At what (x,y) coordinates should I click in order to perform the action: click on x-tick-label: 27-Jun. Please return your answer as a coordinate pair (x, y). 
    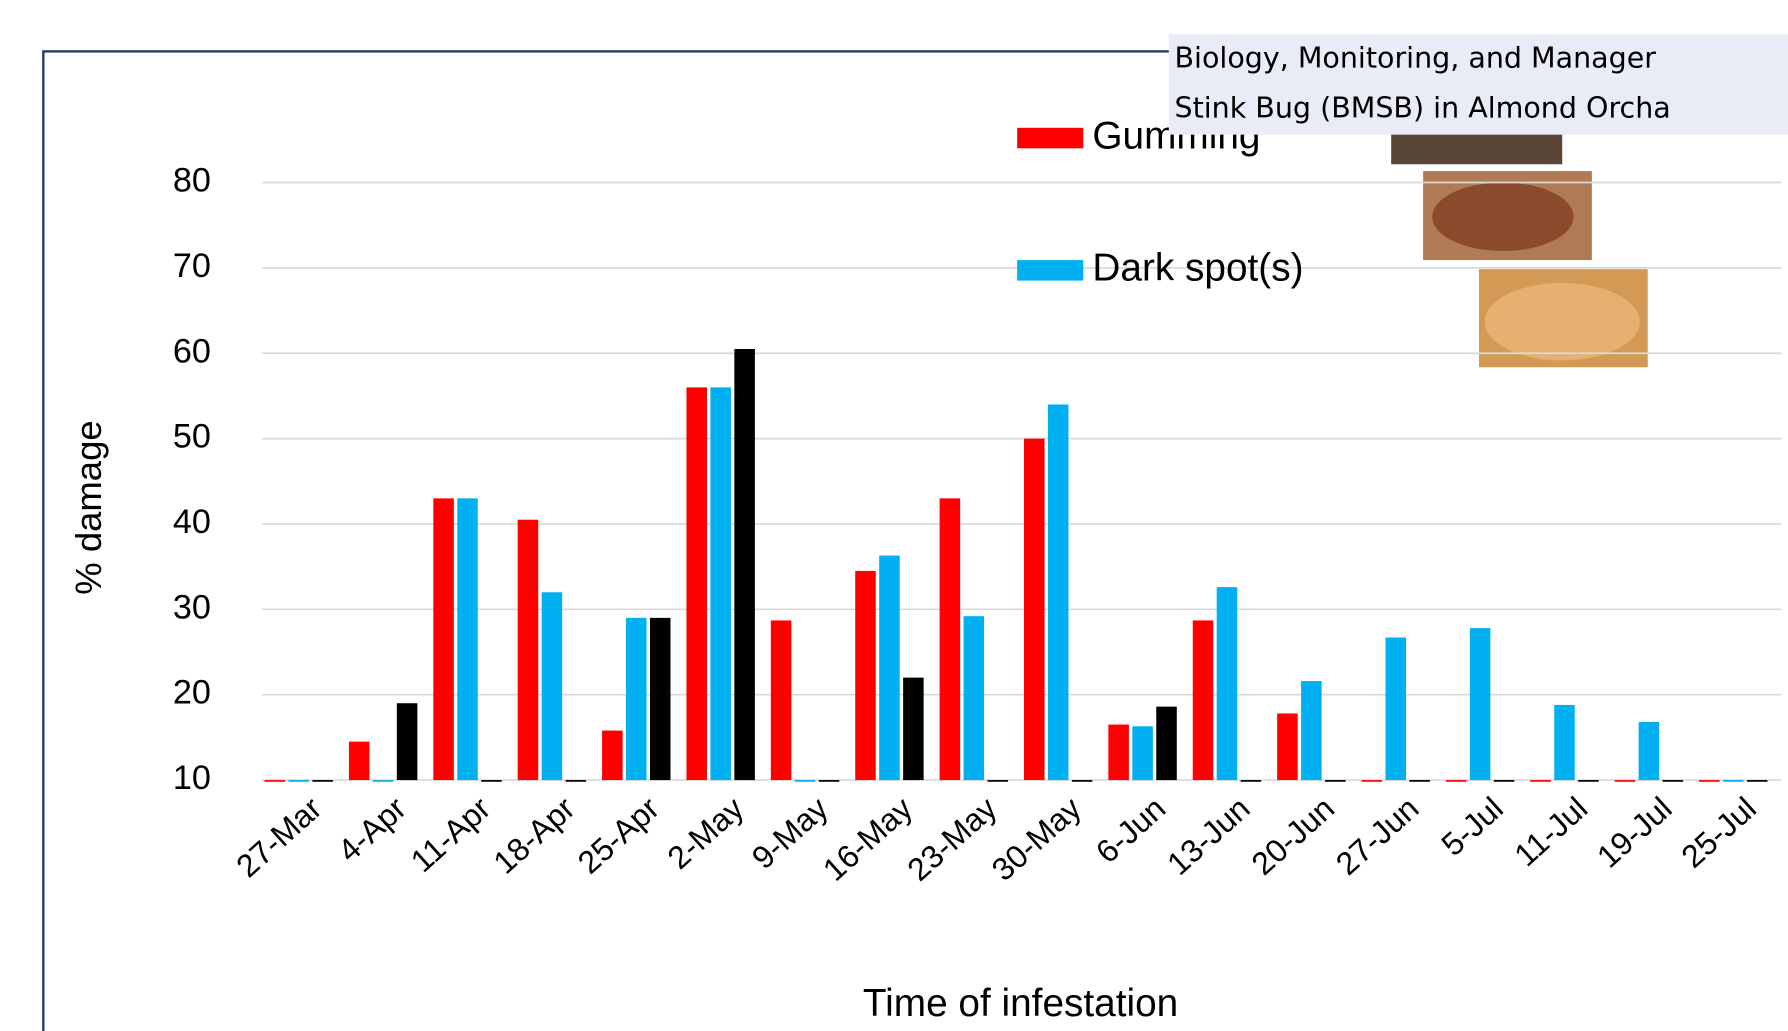
    Looking at the image, I should click on (1377, 836).